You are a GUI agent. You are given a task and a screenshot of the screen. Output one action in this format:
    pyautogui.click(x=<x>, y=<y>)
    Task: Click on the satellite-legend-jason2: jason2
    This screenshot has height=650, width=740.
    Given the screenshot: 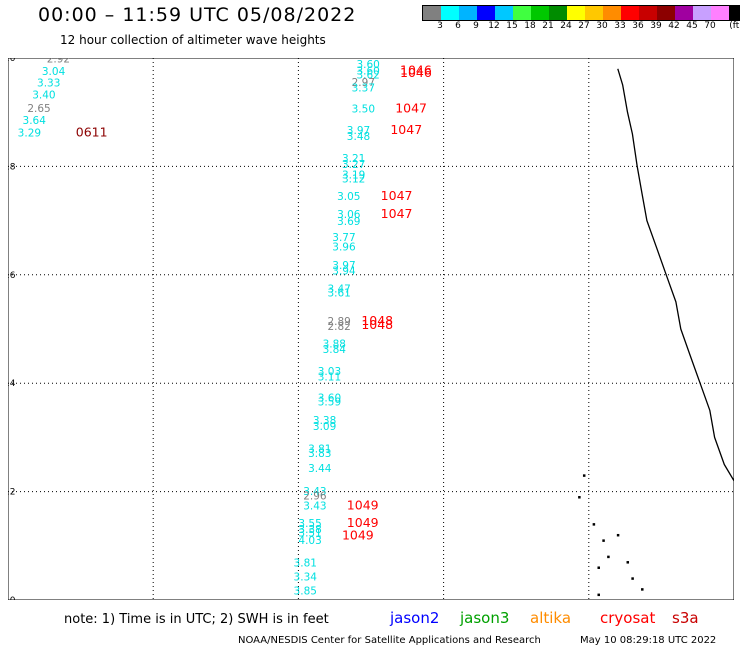 What is the action you would take?
    pyautogui.click(x=415, y=618)
    